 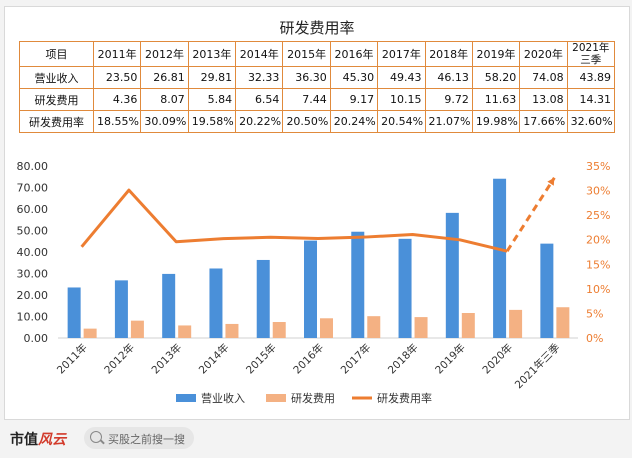 What do you see at coordinates (598, 191) in the screenshot?
I see `y-right-tick-label: 30%` at bounding box center [598, 191].